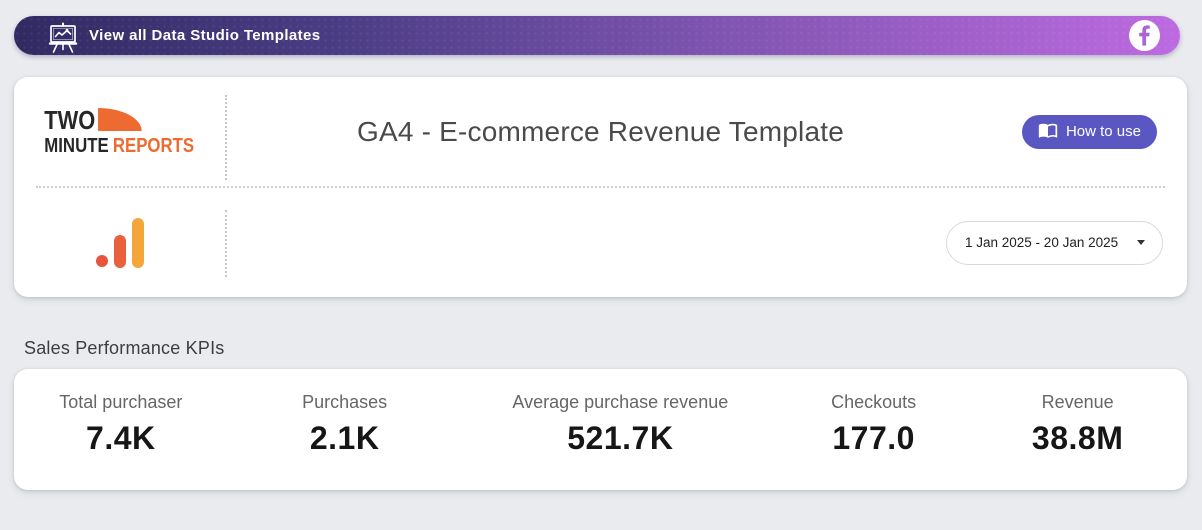 This screenshot has width=1202, height=530. I want to click on logo-text-line1: TWO, so click(70, 120).